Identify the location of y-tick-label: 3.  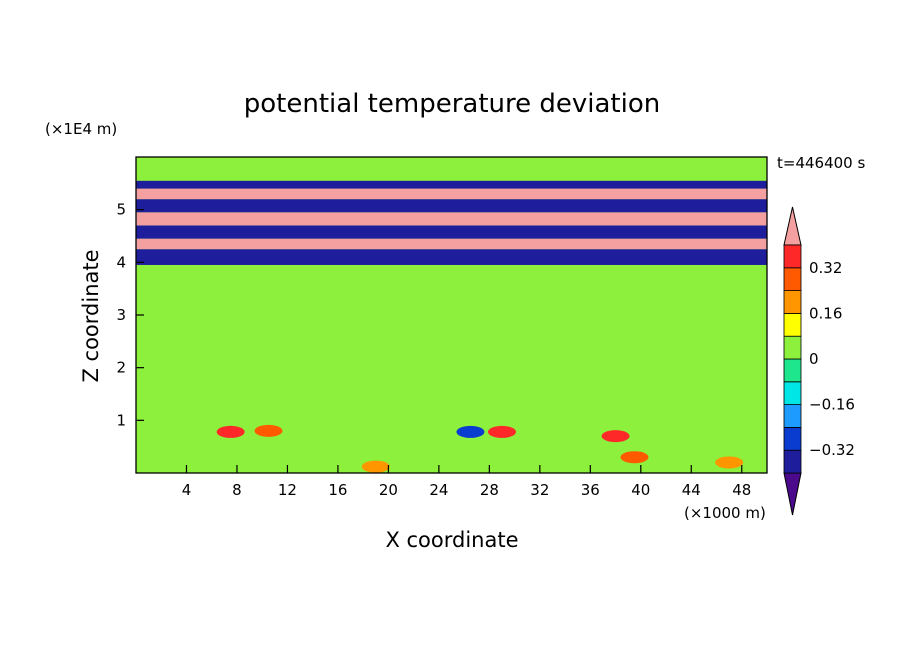
(121, 315).